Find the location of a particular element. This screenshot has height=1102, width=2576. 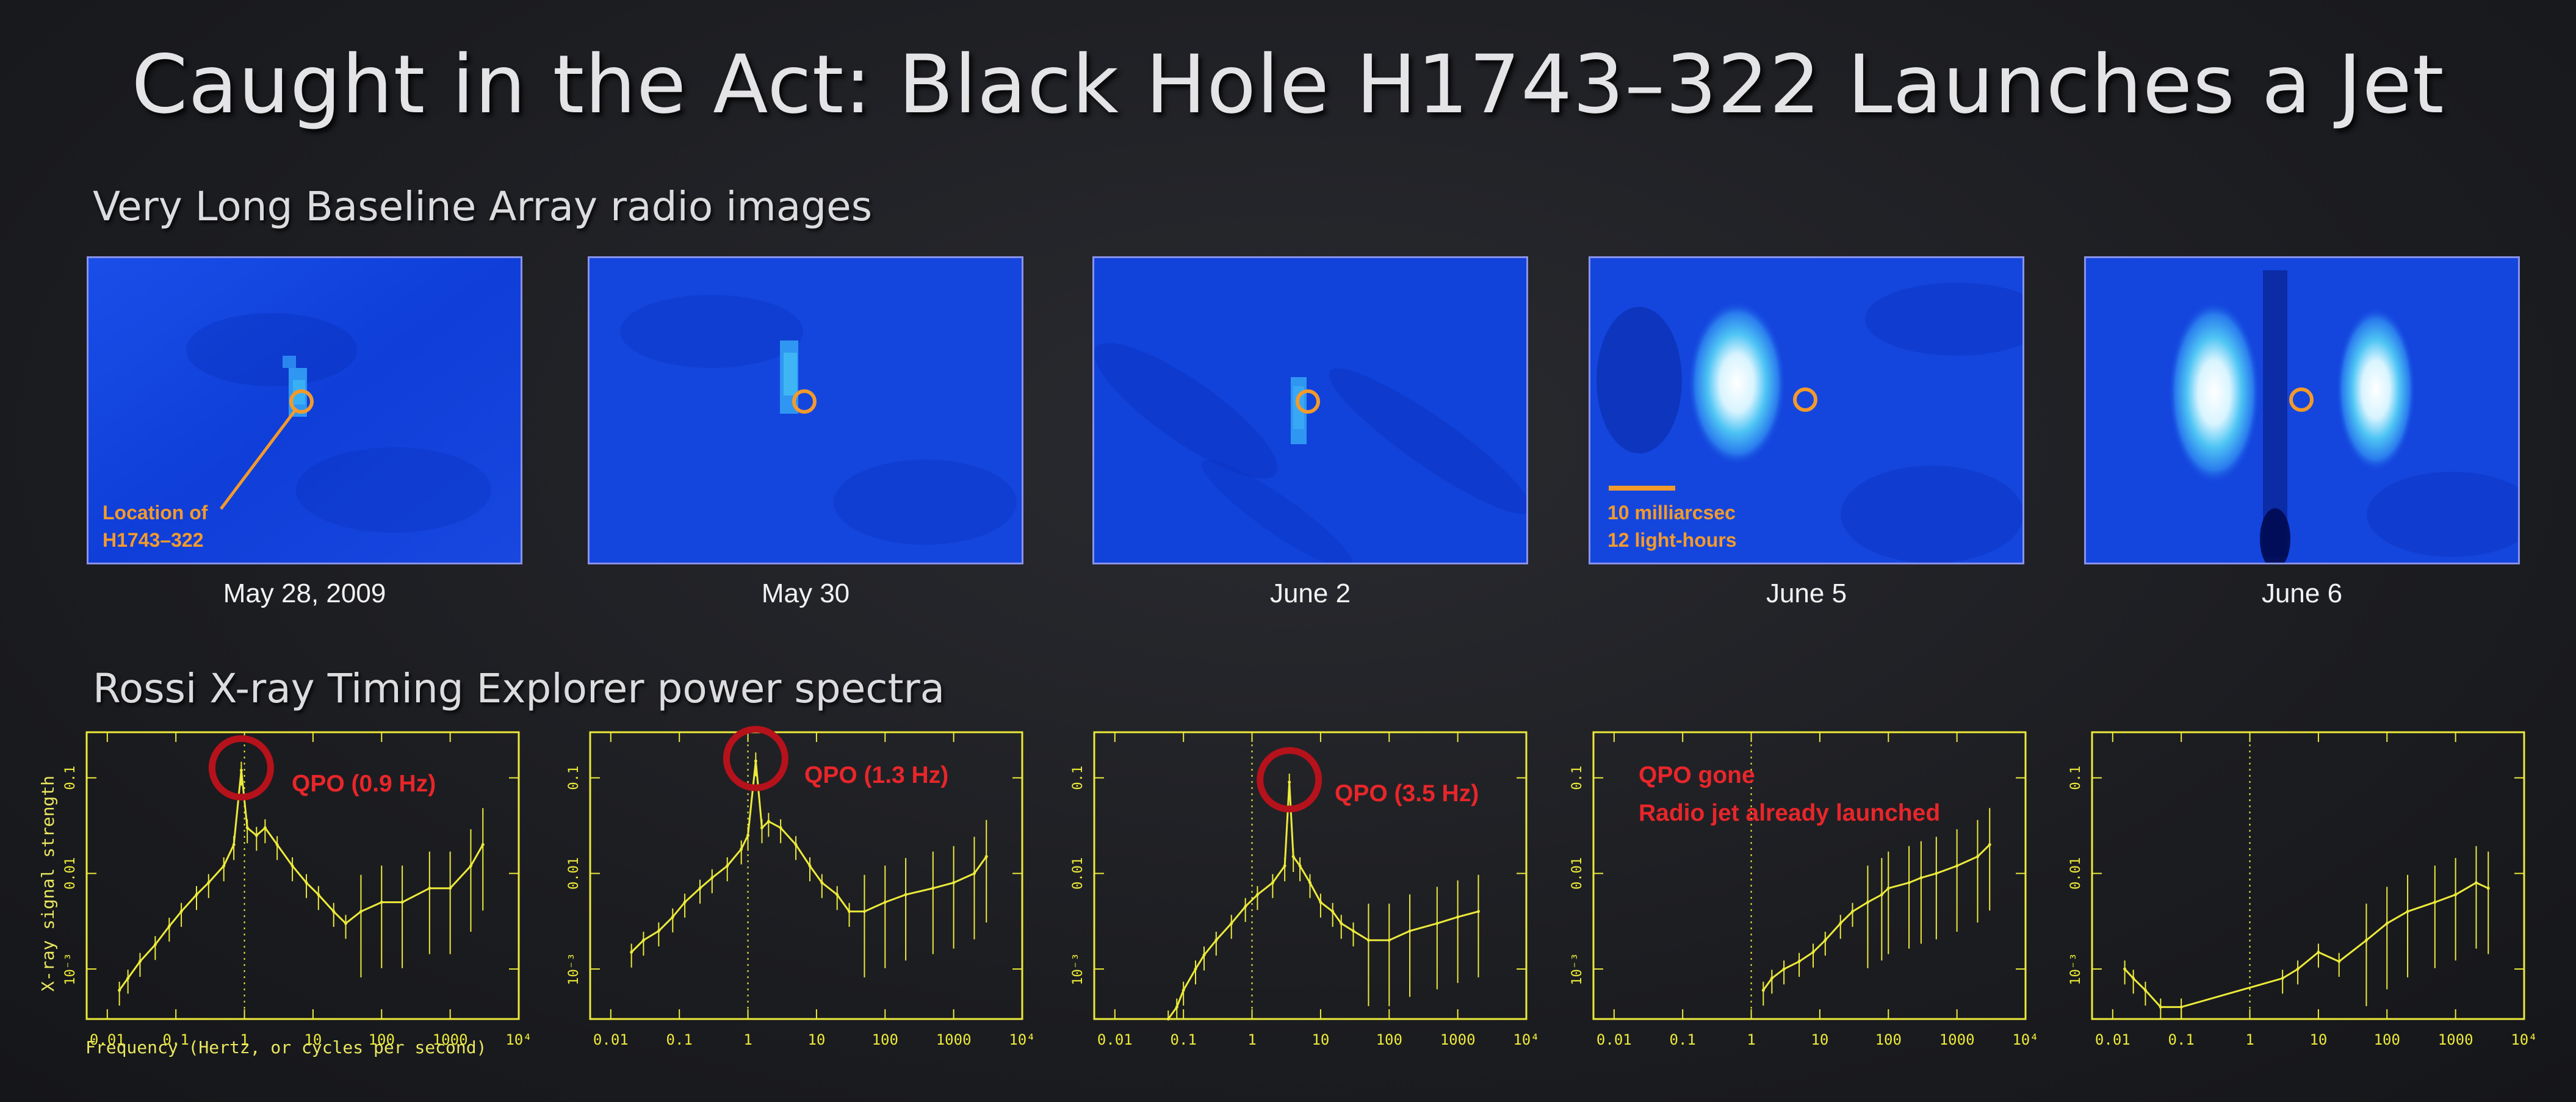

location-label-line2: H1743–322 is located at coordinates (153, 540).